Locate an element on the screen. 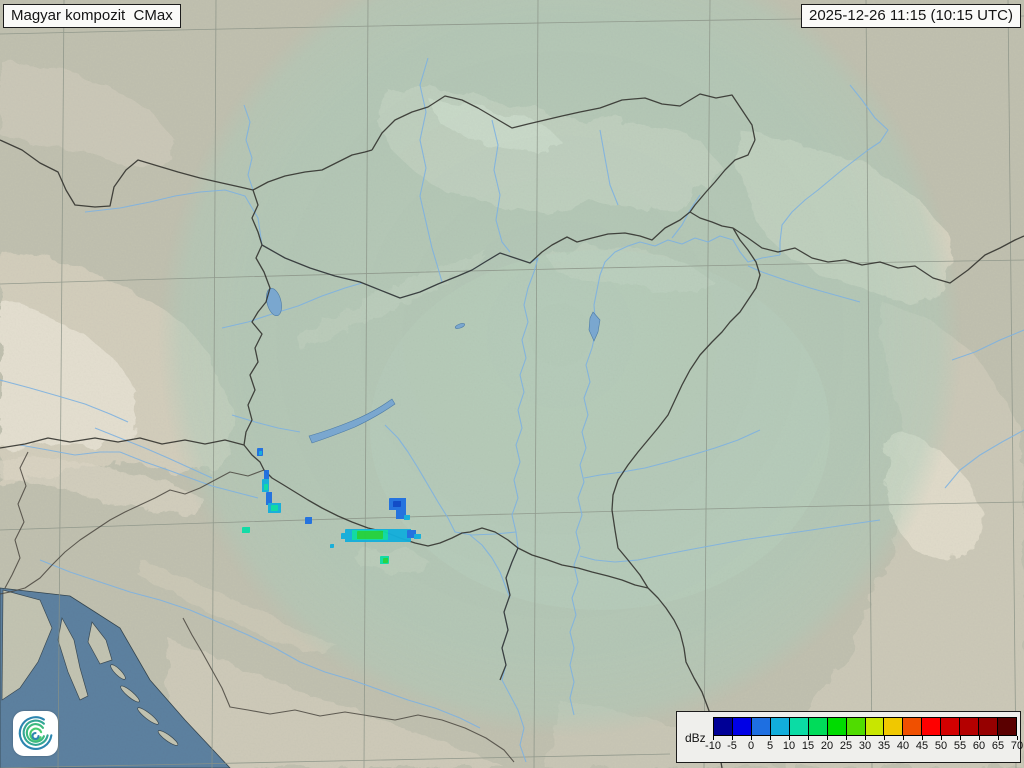 Image resolution: width=1024 pixels, height=768 pixels. river-maros is located at coordinates (730, 541).